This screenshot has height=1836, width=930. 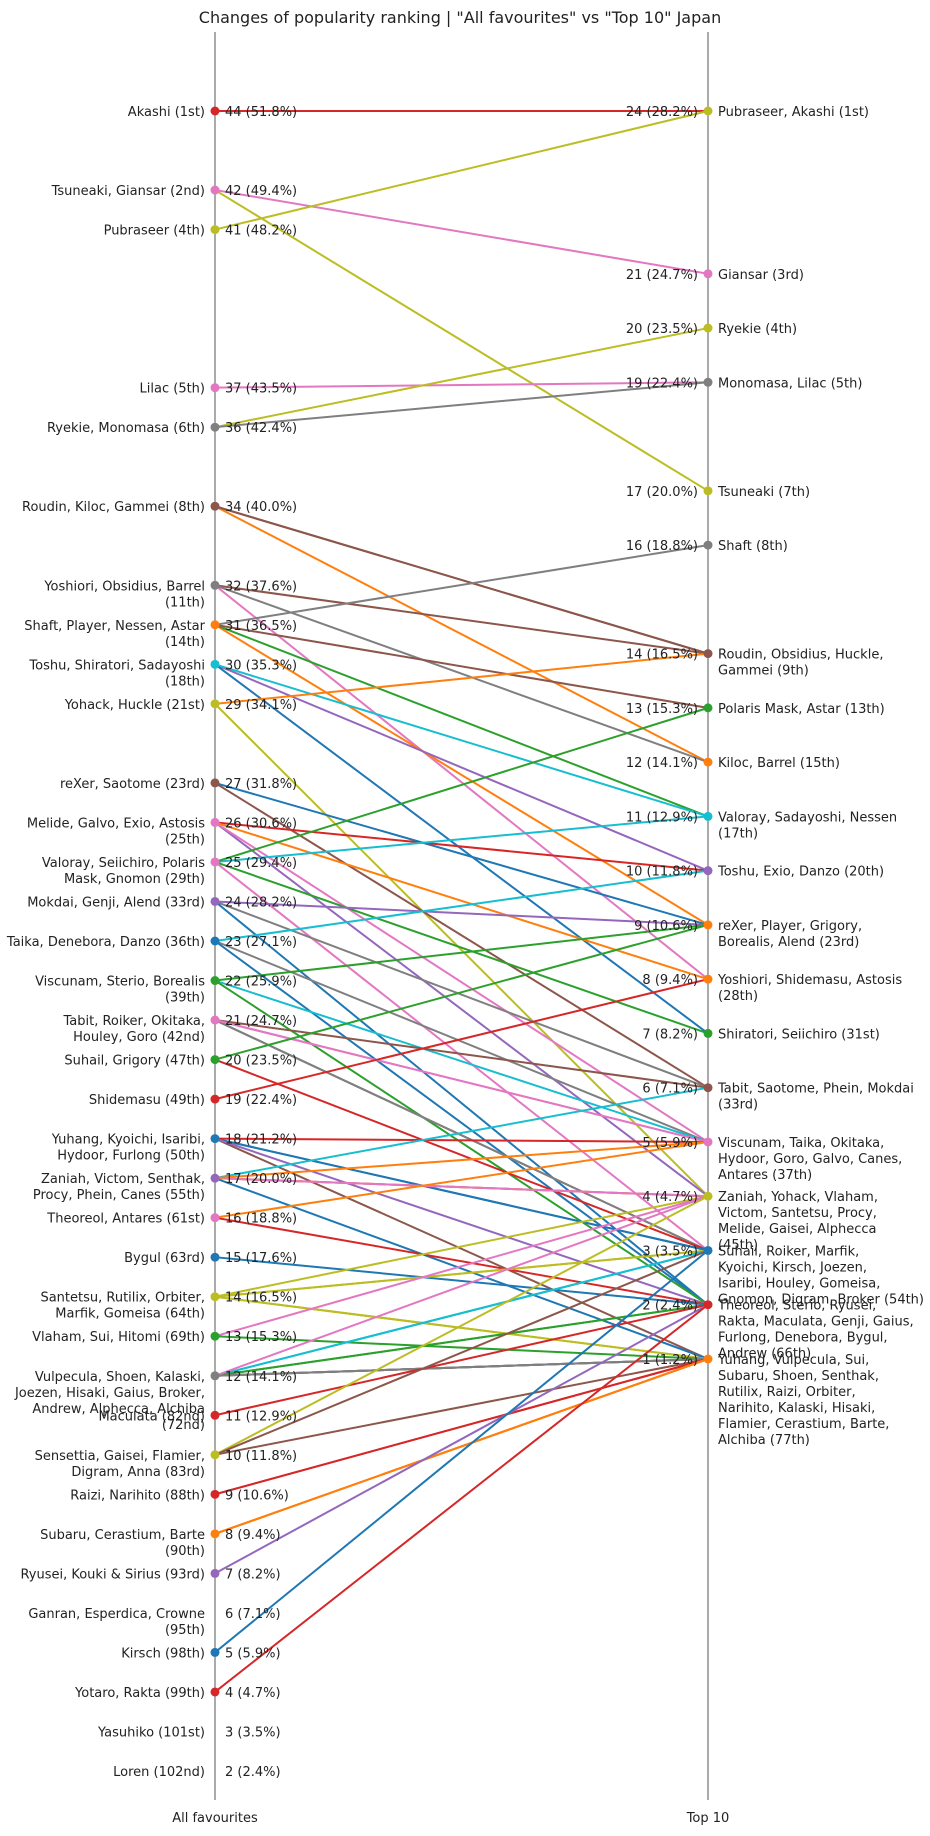 What do you see at coordinates (128, 1140) in the screenshot?
I see `left-group-label: Yuhang, Kyoichi, Isaribi,` at bounding box center [128, 1140].